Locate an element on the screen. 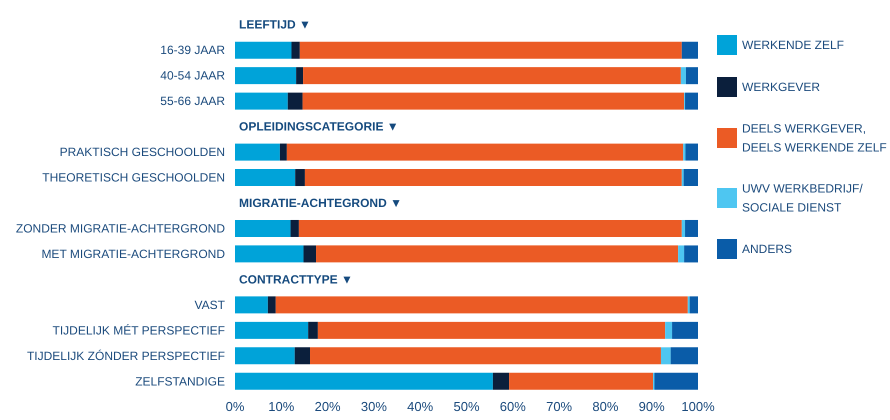  x-tick-label: 40% is located at coordinates (420, 406).